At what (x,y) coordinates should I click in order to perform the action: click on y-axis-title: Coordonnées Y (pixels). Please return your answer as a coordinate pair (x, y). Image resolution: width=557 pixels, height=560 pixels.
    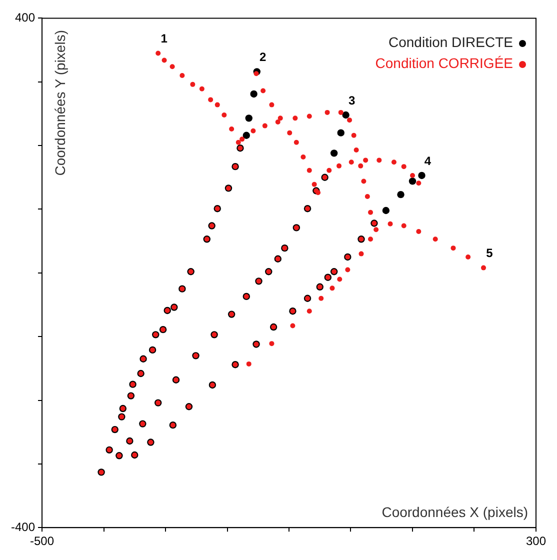
    Looking at the image, I should click on (60, 103).